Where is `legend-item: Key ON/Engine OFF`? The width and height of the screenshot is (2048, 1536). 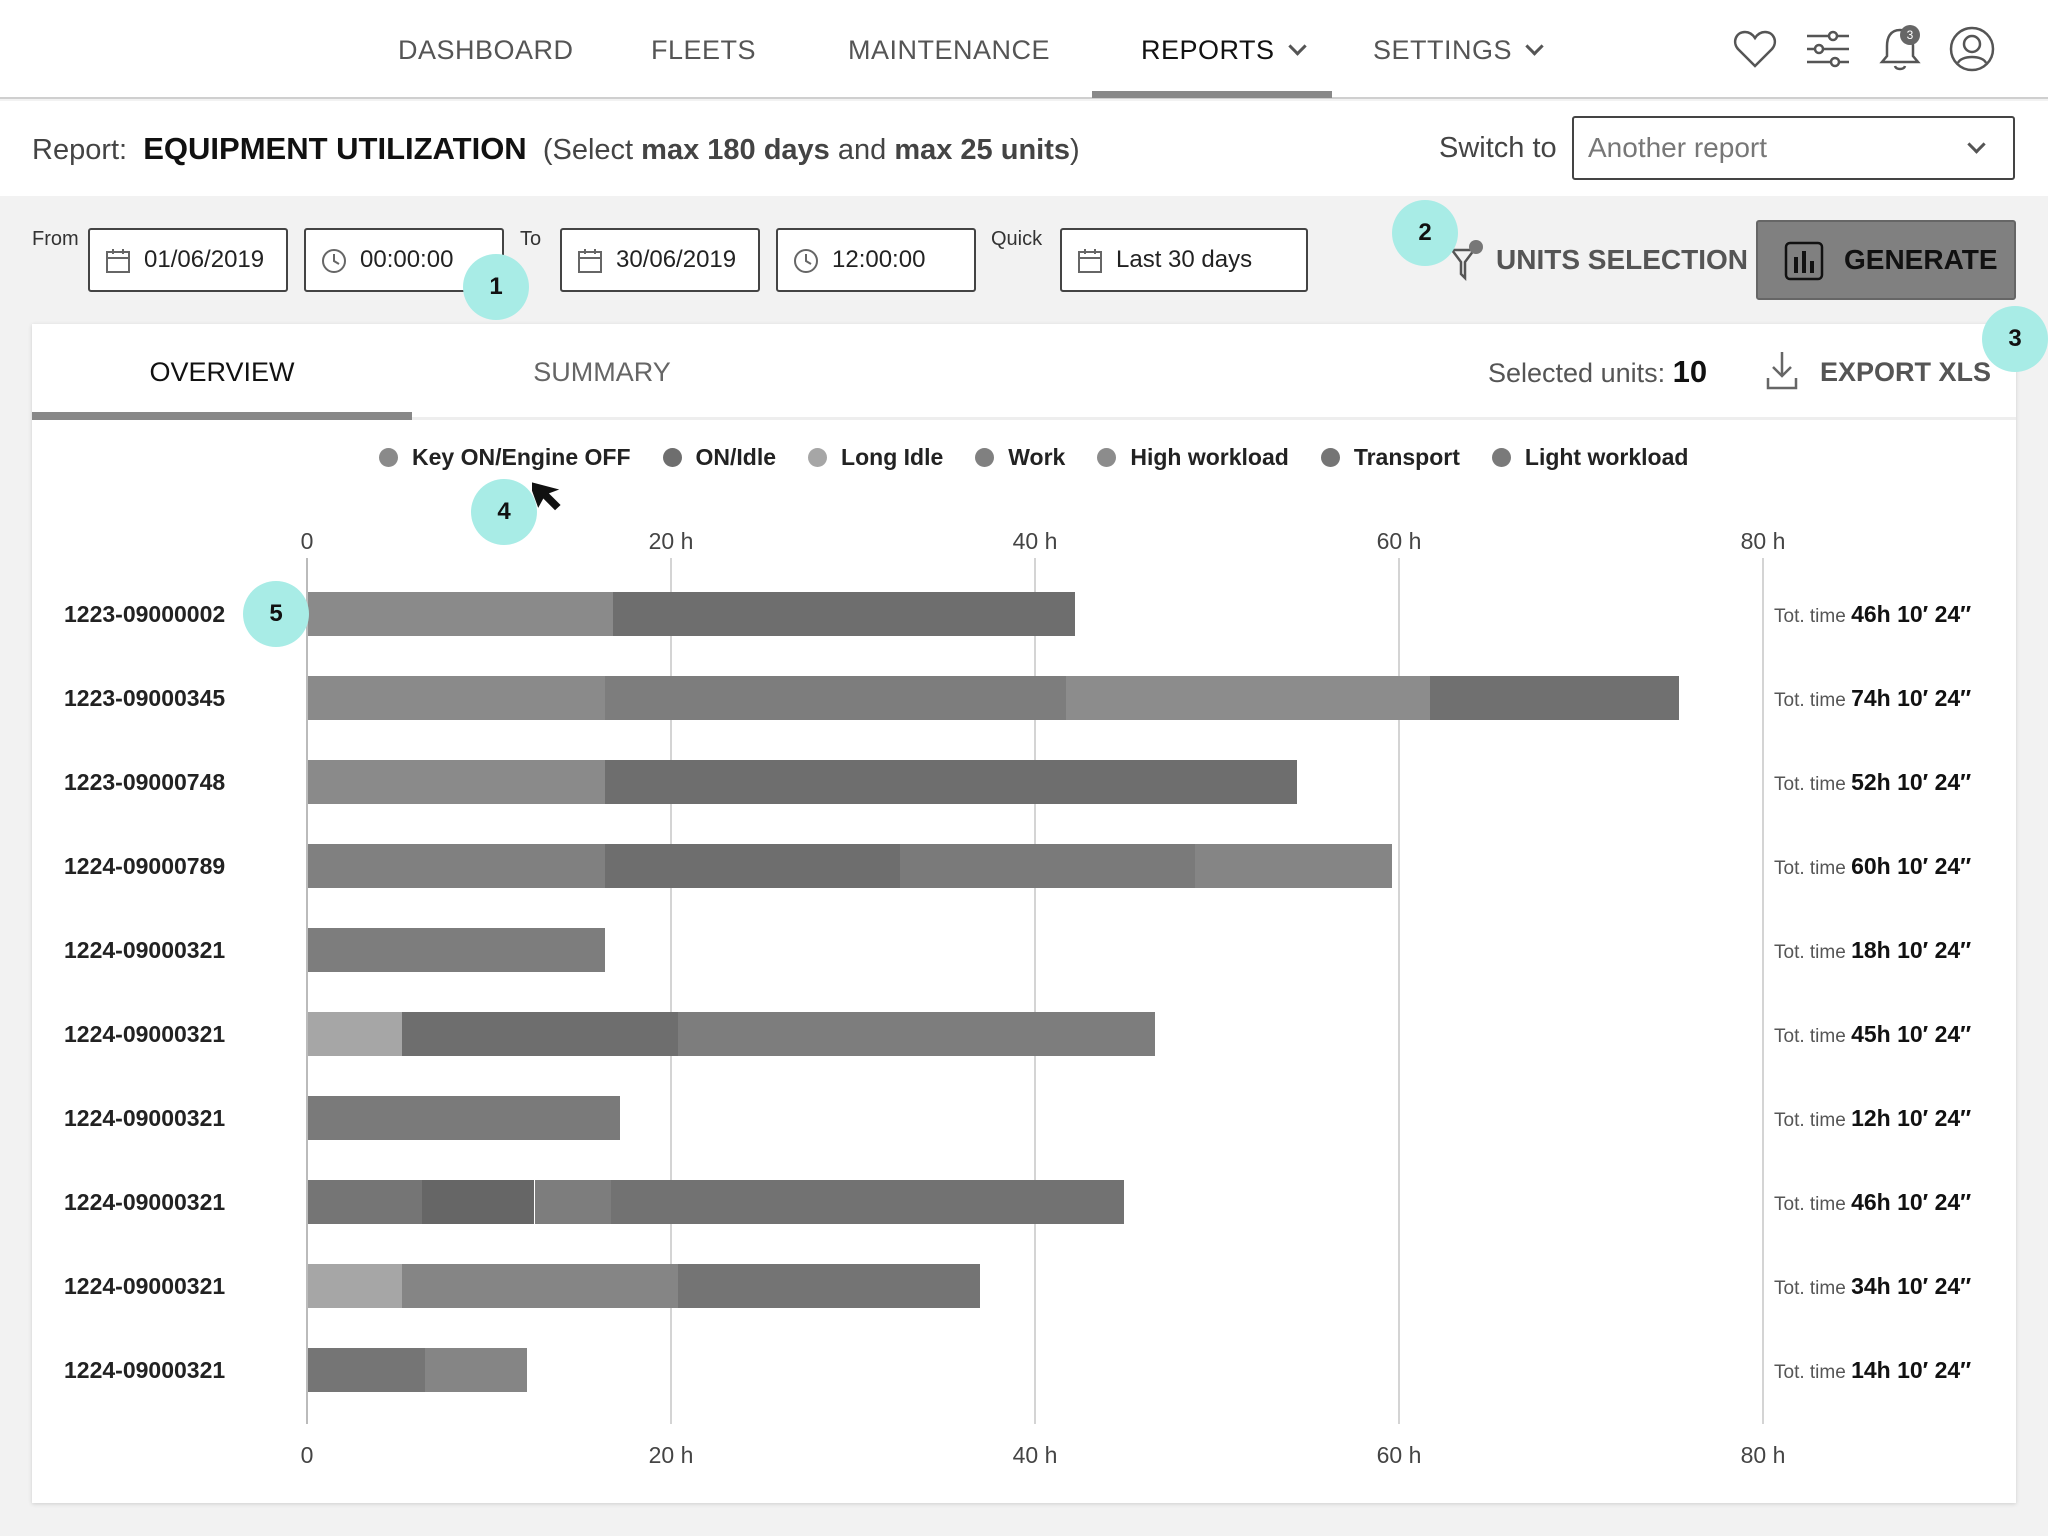
legend-item: Key ON/Engine OFF is located at coordinates (505, 457).